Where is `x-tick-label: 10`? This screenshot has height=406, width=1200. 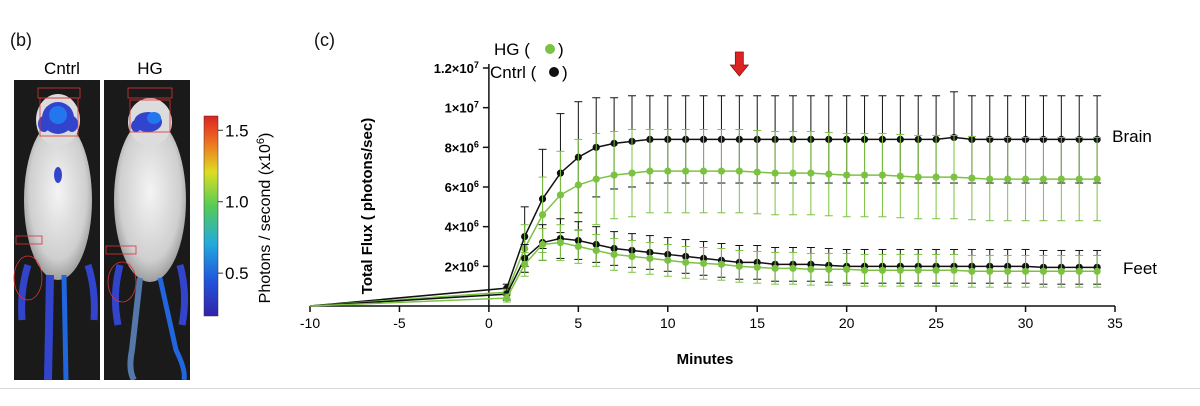 x-tick-label: 10 is located at coordinates (668, 323).